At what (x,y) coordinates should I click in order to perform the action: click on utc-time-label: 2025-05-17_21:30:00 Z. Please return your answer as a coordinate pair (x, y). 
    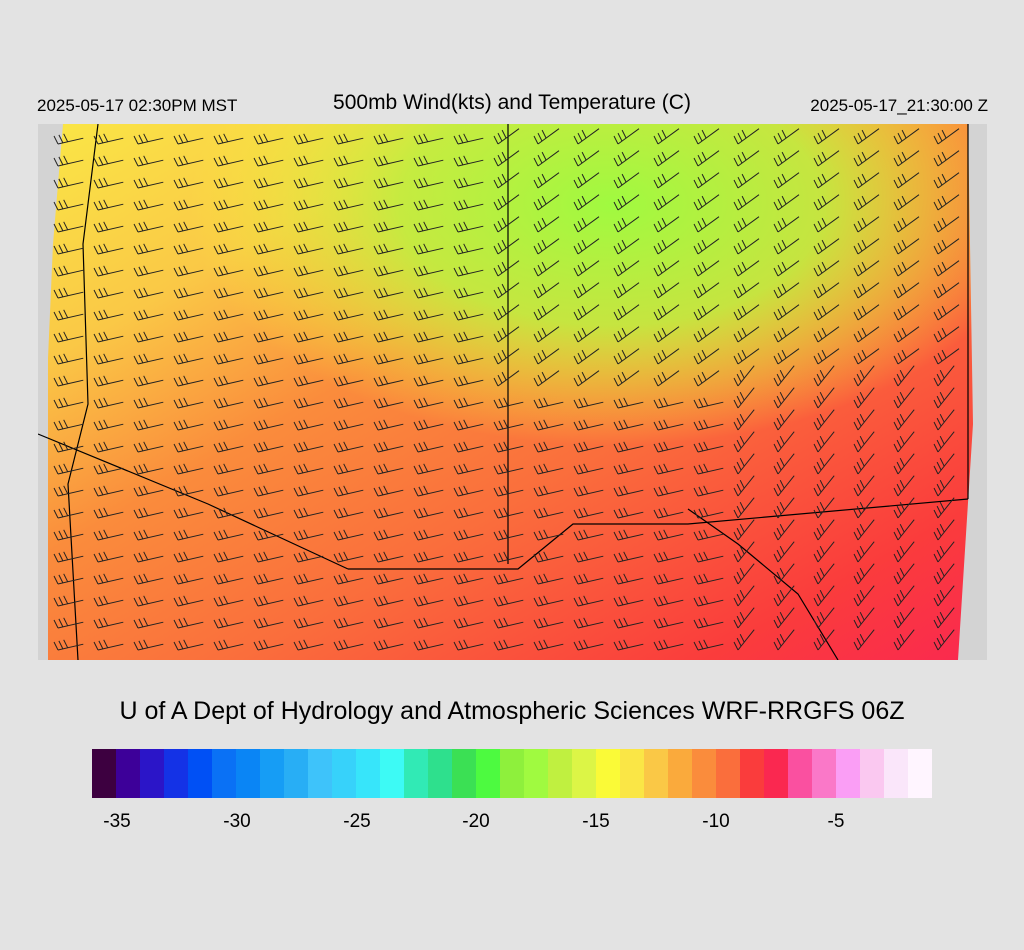
    Looking at the image, I should click on (899, 105).